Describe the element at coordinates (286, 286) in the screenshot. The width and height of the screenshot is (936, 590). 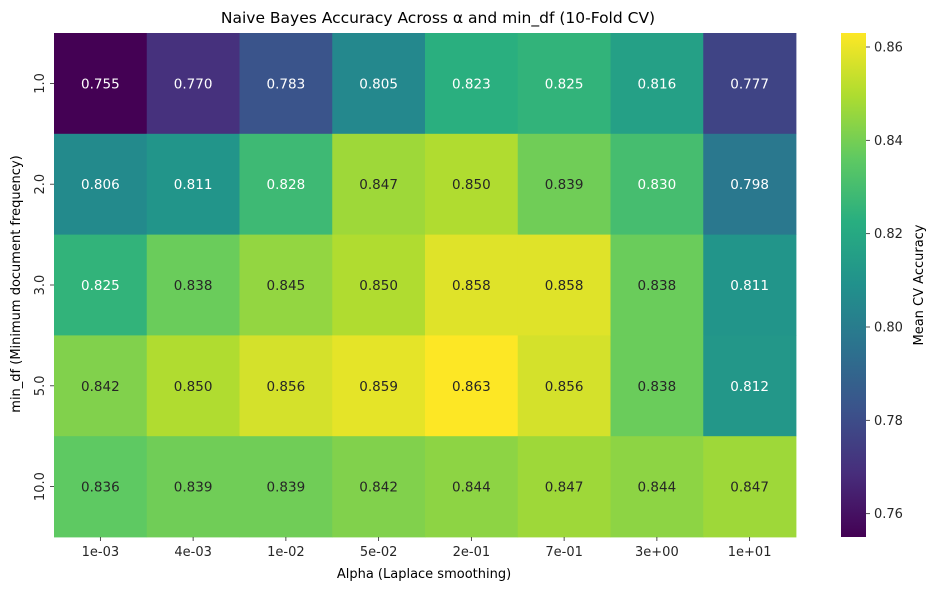
I see `cell-value-label: 0.845` at that location.